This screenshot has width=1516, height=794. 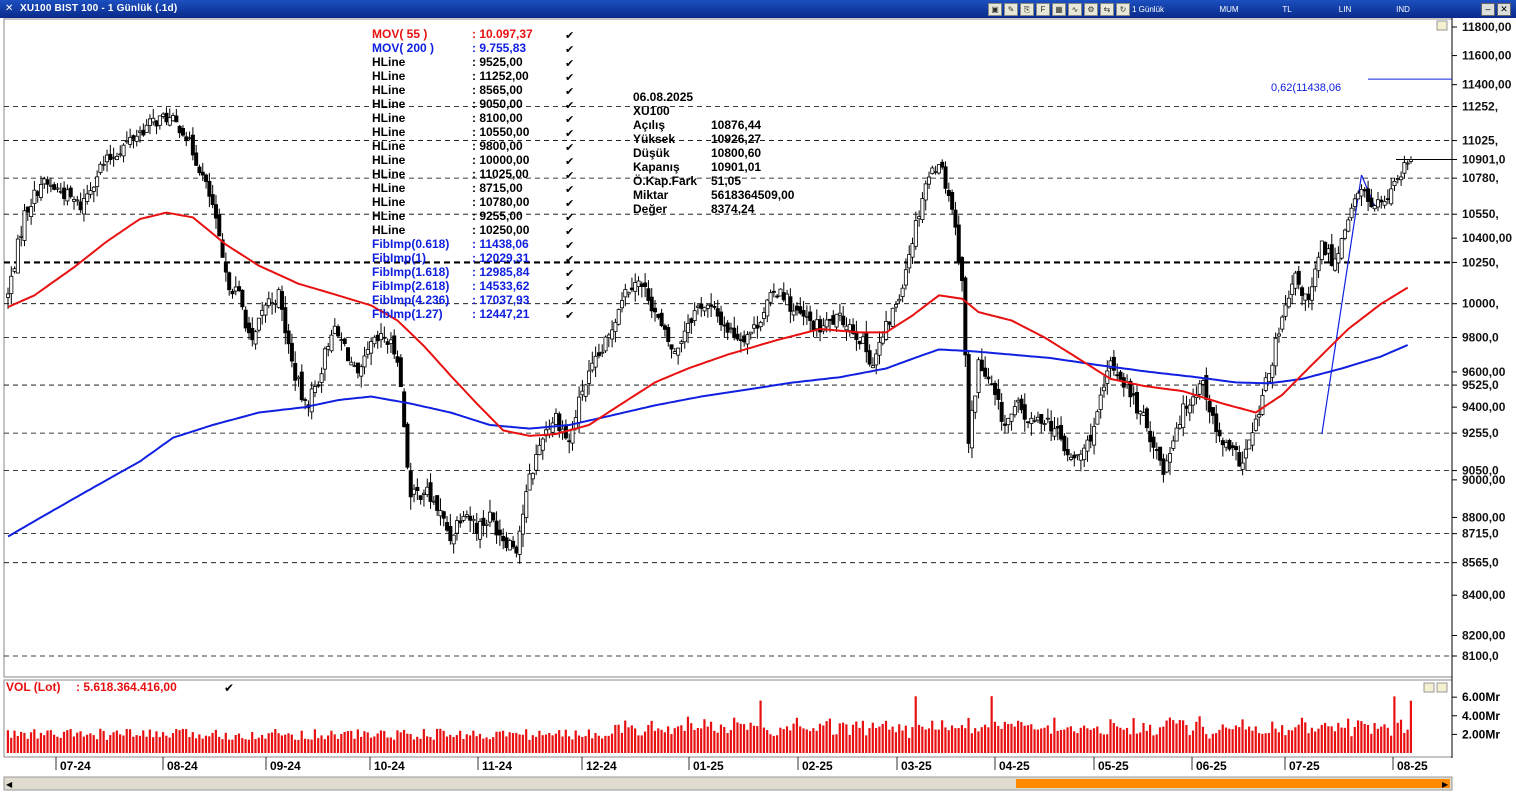 I want to click on volume-pane-restore-icon, so click(x=1429, y=687).